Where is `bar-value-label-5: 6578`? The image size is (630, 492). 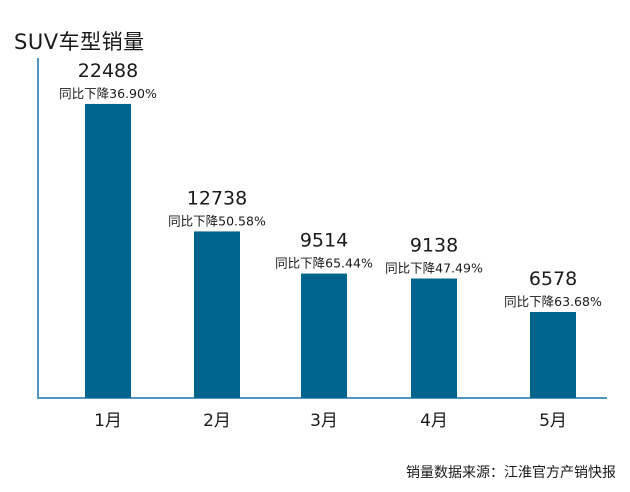
bar-value-label-5: 6578 is located at coordinates (553, 279).